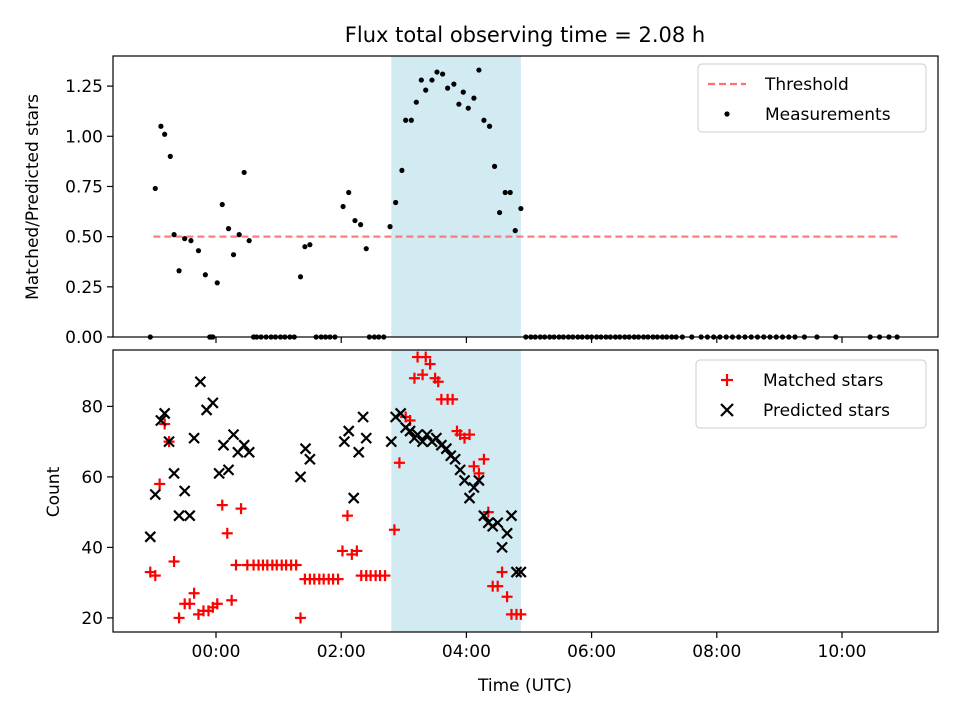  What do you see at coordinates (216, 652) in the screenshot?
I see `x-tick-label: 00:00` at bounding box center [216, 652].